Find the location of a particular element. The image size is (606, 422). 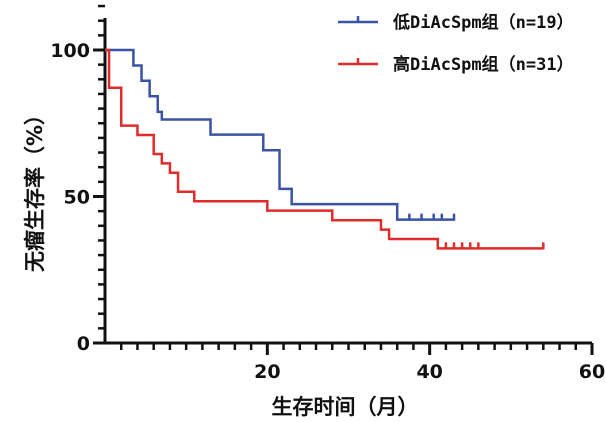

x-tick-label: 40 is located at coordinates (429, 372).